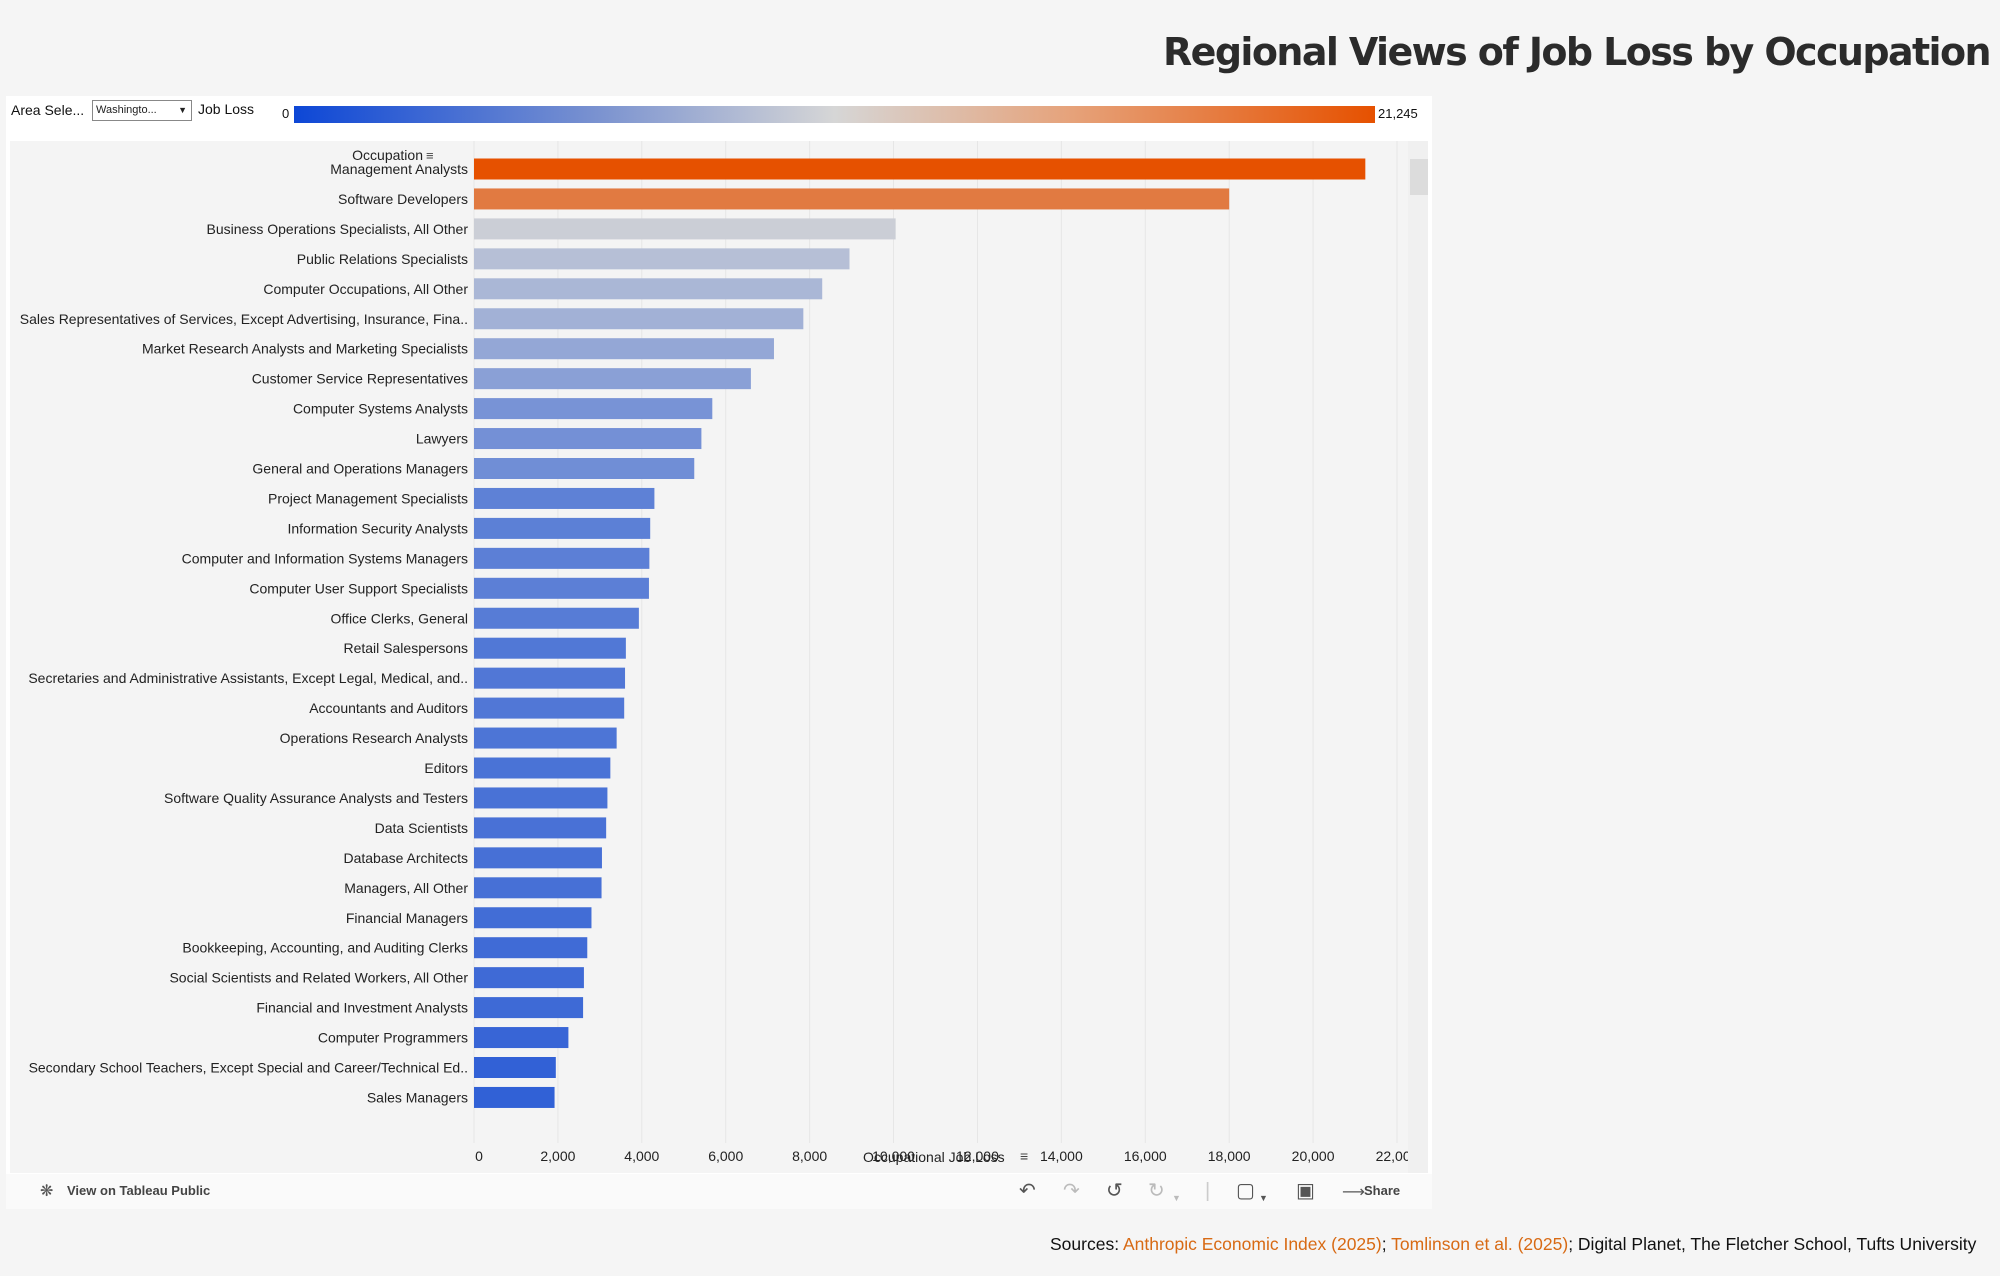 This screenshot has height=1276, width=2000. I want to click on category-label: General and Operations Managers, so click(360, 469).